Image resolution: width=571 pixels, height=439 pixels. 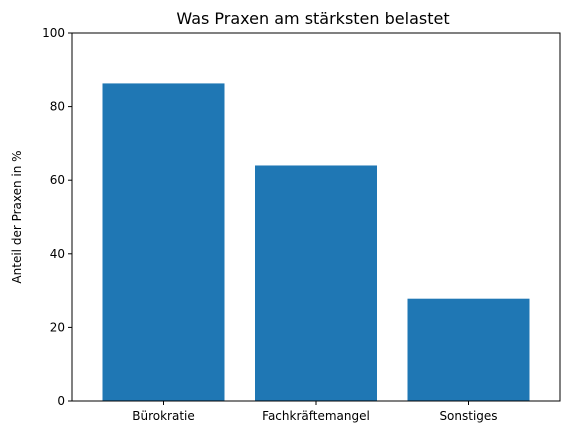 What do you see at coordinates (312, 18) in the screenshot?
I see `chart-title: Was Praxen am stärksten belastet` at bounding box center [312, 18].